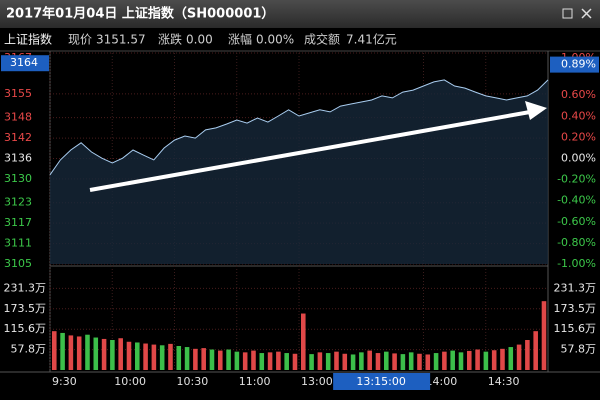 The height and width of the screenshot is (400, 600). Describe the element at coordinates (576, 242) in the screenshot. I see `y2-tick-label: -0.80%` at that location.